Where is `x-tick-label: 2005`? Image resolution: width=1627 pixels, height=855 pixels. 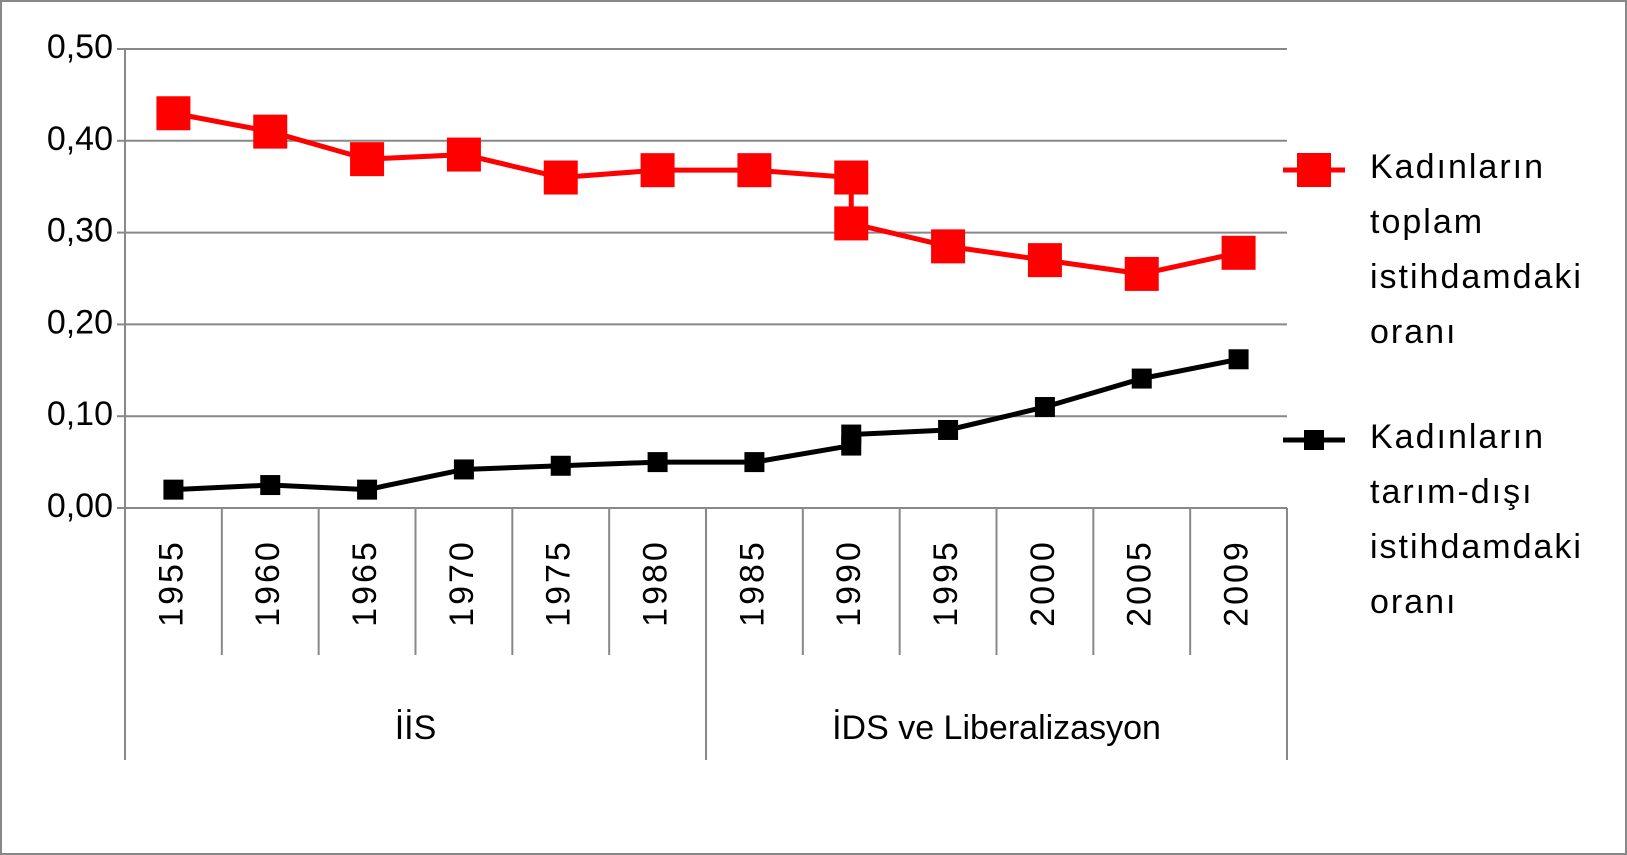 x-tick-label: 2005 is located at coordinates (1140, 583).